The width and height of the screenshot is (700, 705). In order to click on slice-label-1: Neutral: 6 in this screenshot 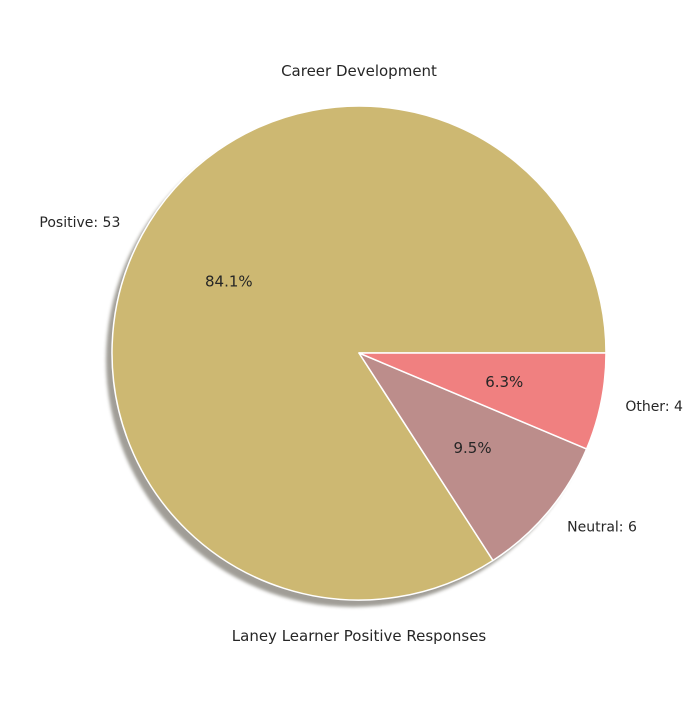, I will do `click(602, 528)`.